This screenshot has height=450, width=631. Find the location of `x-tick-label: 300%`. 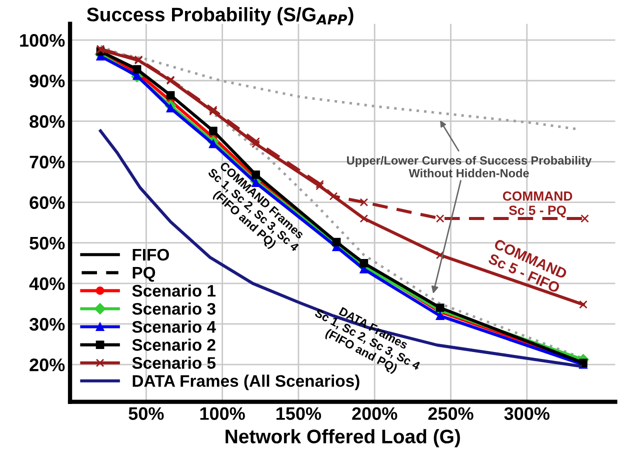

x-tick-label: 300% is located at coordinates (527, 413).